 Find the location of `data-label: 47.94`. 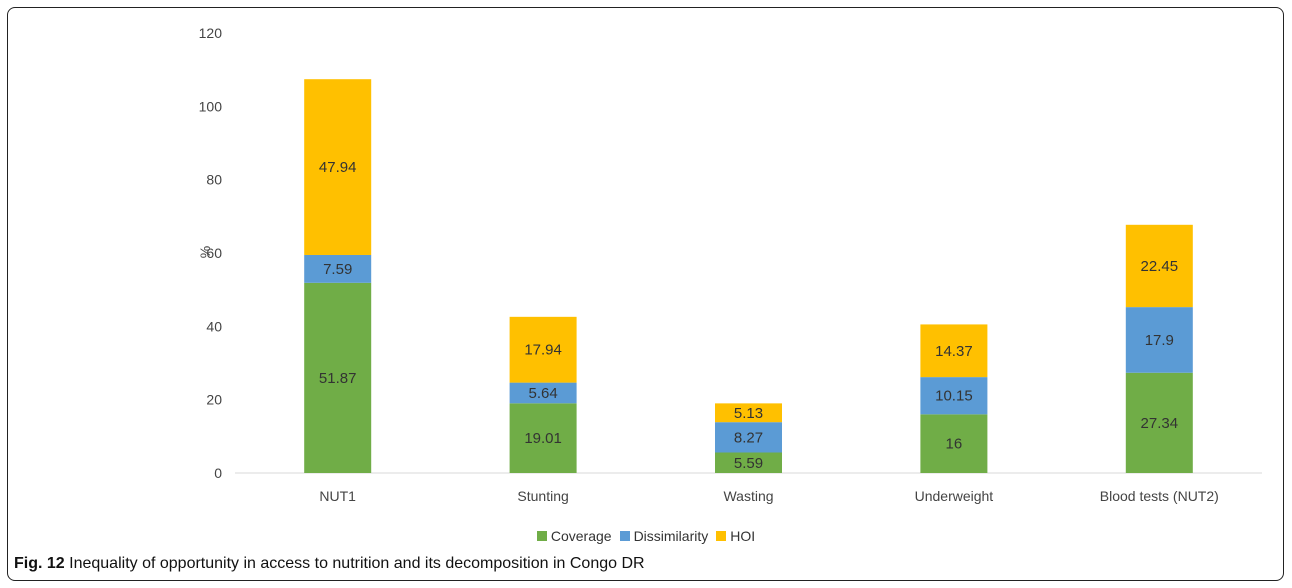

data-label: 47.94 is located at coordinates (338, 167).